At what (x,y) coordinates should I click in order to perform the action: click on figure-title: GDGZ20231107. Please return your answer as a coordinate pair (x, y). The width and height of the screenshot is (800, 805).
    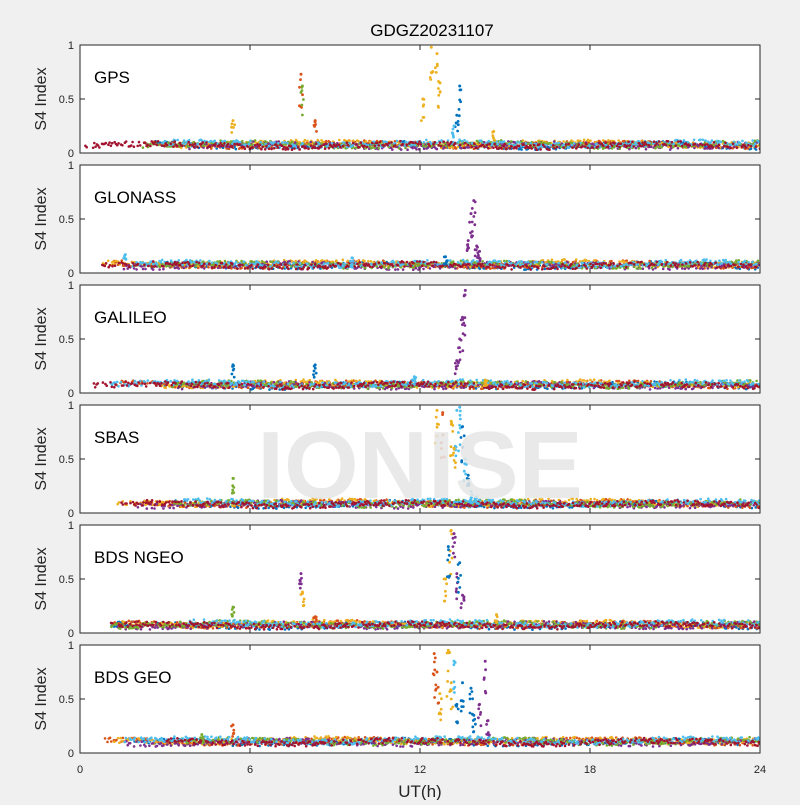
    Looking at the image, I should click on (431, 30).